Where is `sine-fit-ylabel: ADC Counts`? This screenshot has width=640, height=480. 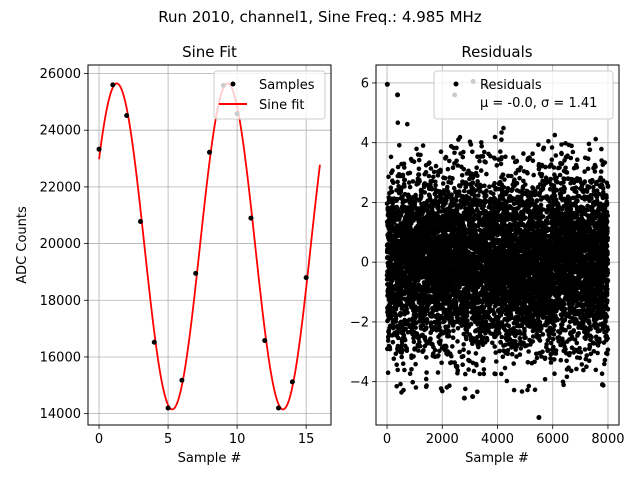 sine-fit-ylabel: ADC Counts is located at coordinates (22, 245).